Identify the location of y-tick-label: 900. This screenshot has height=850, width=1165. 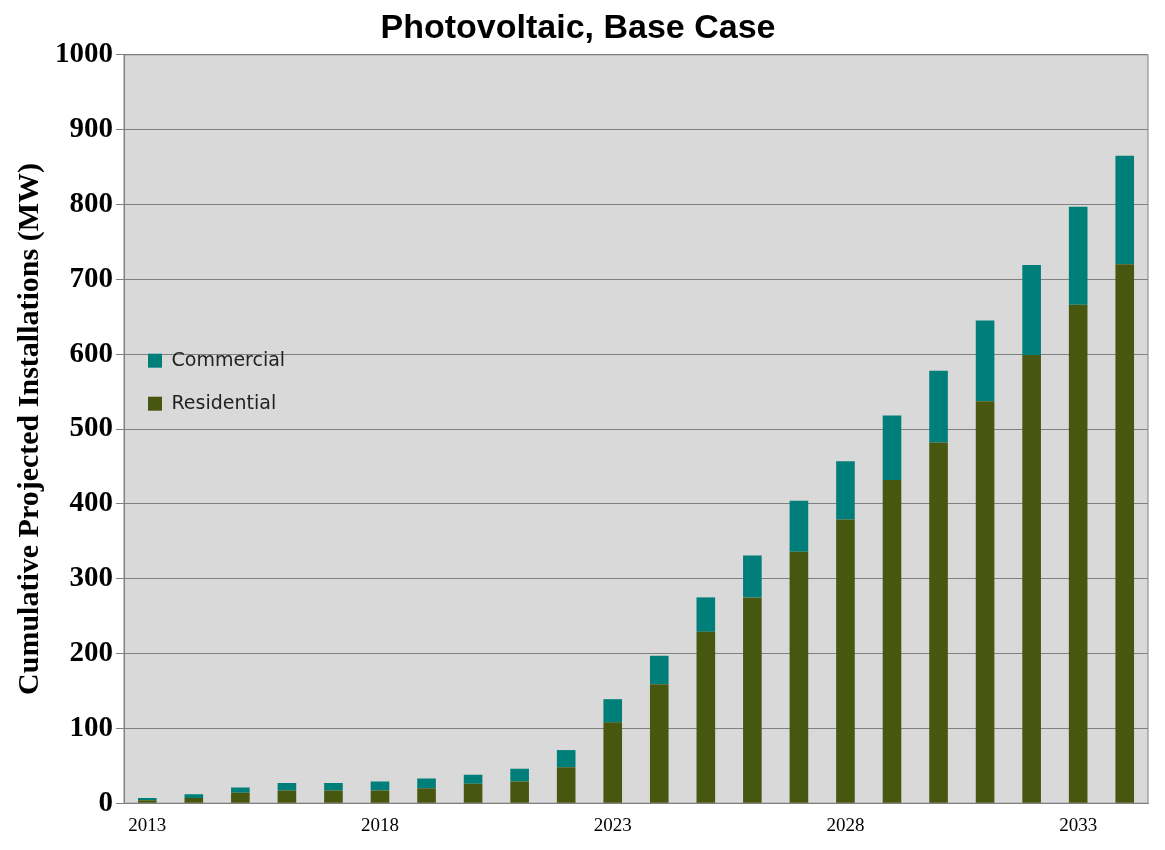
(91, 127).